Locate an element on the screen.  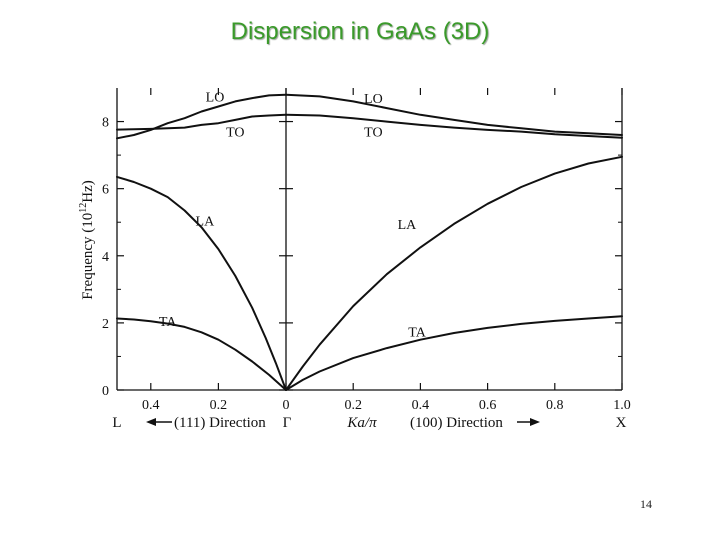
x-tick-label-111: 0.4 is located at coordinates (151, 405).